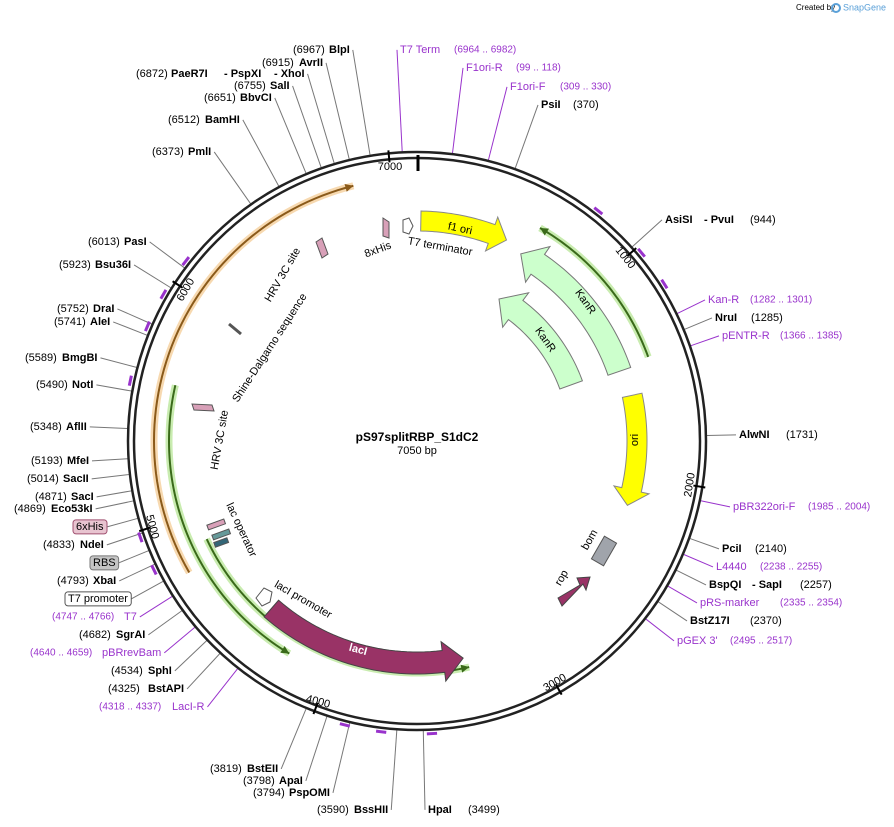 The height and width of the screenshot is (827, 894). What do you see at coordinates (226, 769) in the screenshot?
I see `site-position: (3819)` at bounding box center [226, 769].